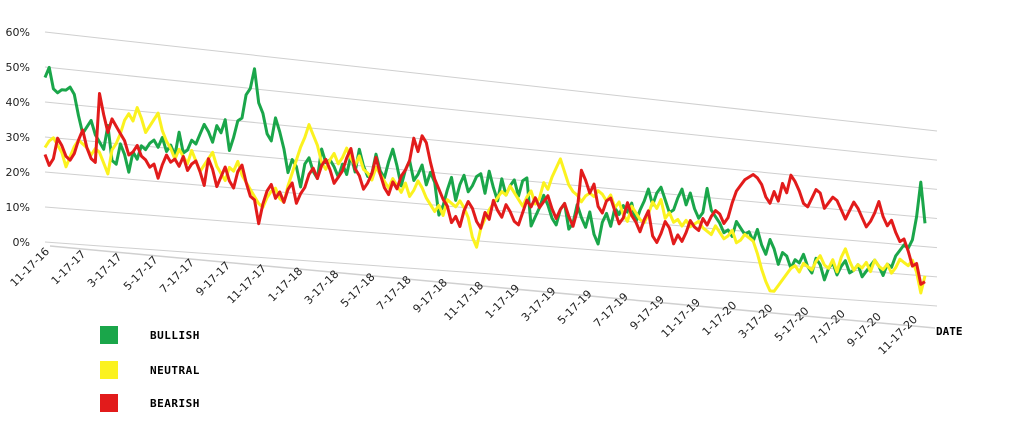 The width and height of the screenshot is (1024, 445). Describe the element at coordinates (322, 288) in the screenshot. I see `x-tick-label: 3-17-18` at that location.